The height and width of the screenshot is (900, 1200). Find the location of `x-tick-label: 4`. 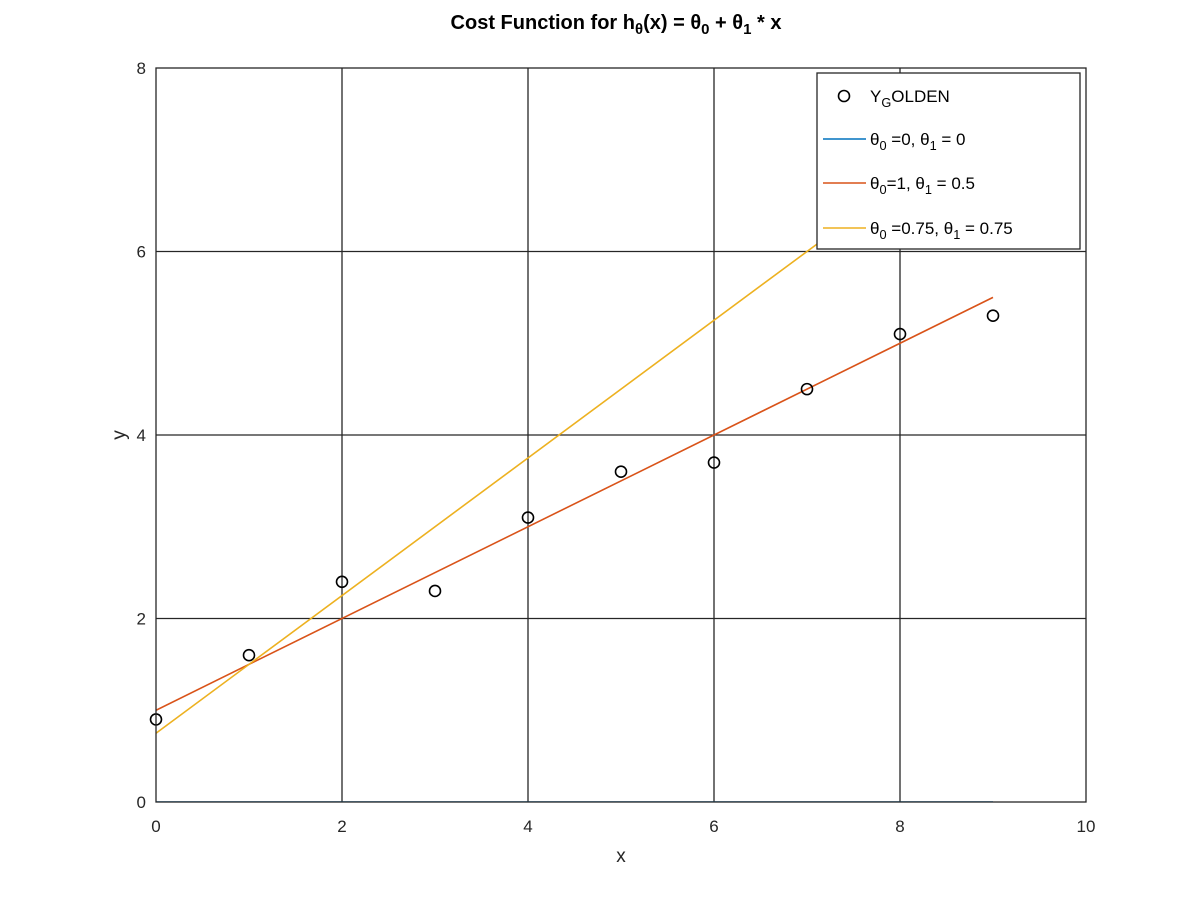

x-tick-label: 4 is located at coordinates (527, 826).